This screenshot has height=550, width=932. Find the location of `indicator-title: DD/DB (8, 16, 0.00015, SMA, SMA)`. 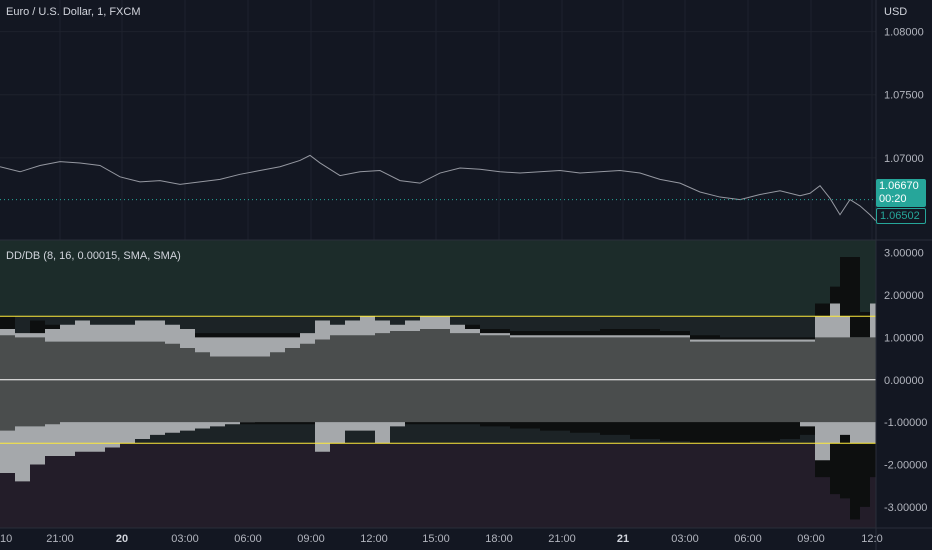

indicator-title: DD/DB (8, 16, 0.00015, SMA, SMA) is located at coordinates (93, 256).